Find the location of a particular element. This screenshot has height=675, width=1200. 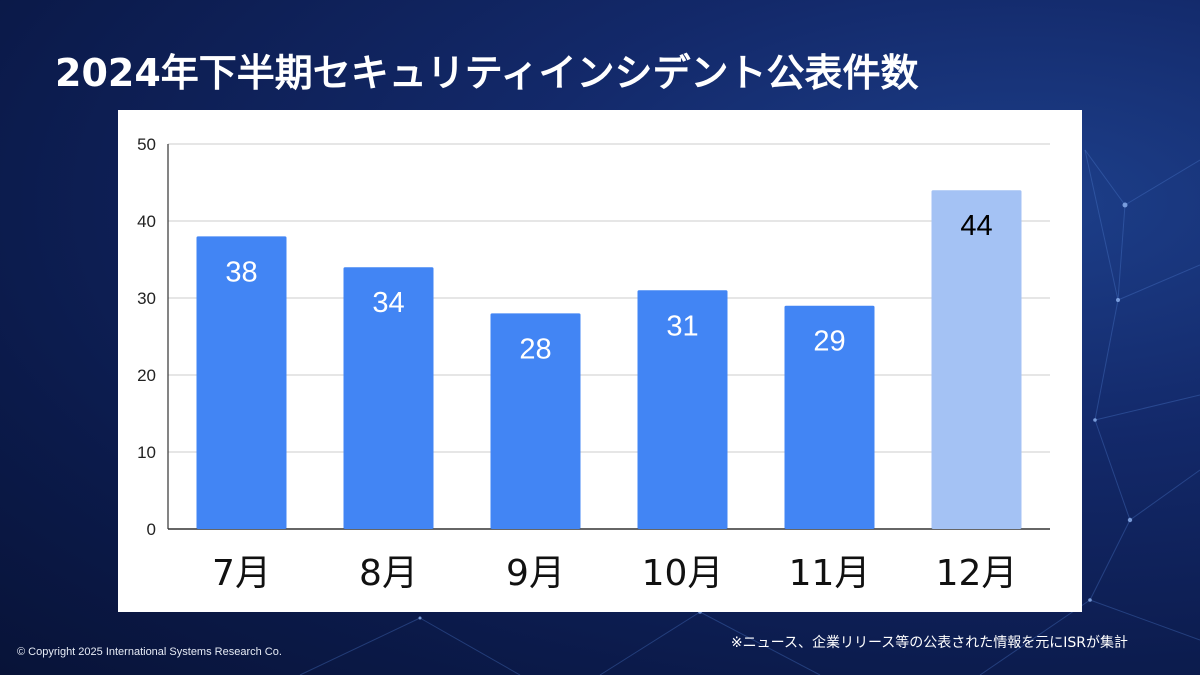

x-tick-label: 9月 is located at coordinates (535, 573).